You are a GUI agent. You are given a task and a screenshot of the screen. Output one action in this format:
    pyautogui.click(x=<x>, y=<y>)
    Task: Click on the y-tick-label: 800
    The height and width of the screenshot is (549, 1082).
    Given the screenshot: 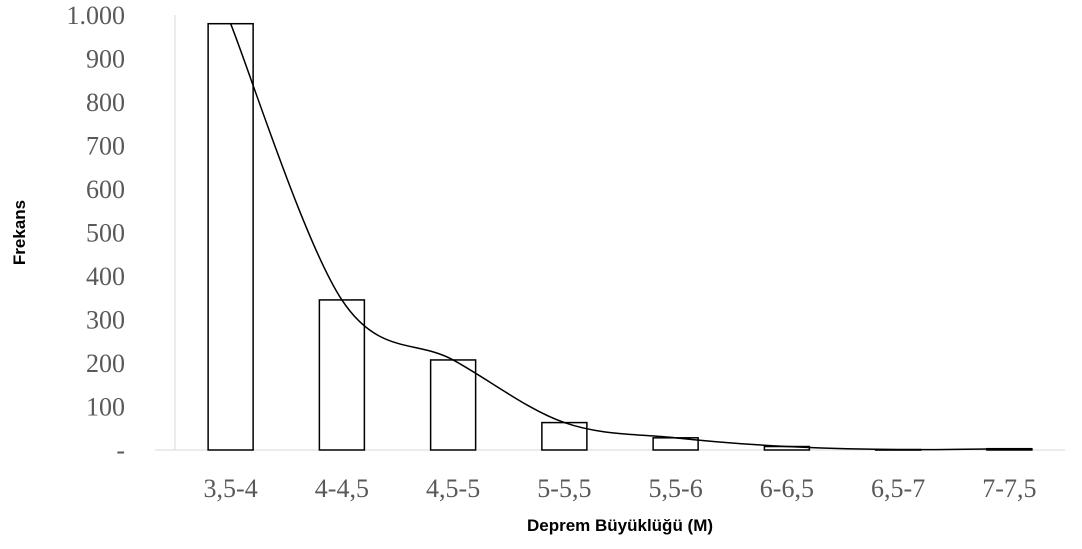 What is the action you would take?
    pyautogui.click(x=105, y=102)
    